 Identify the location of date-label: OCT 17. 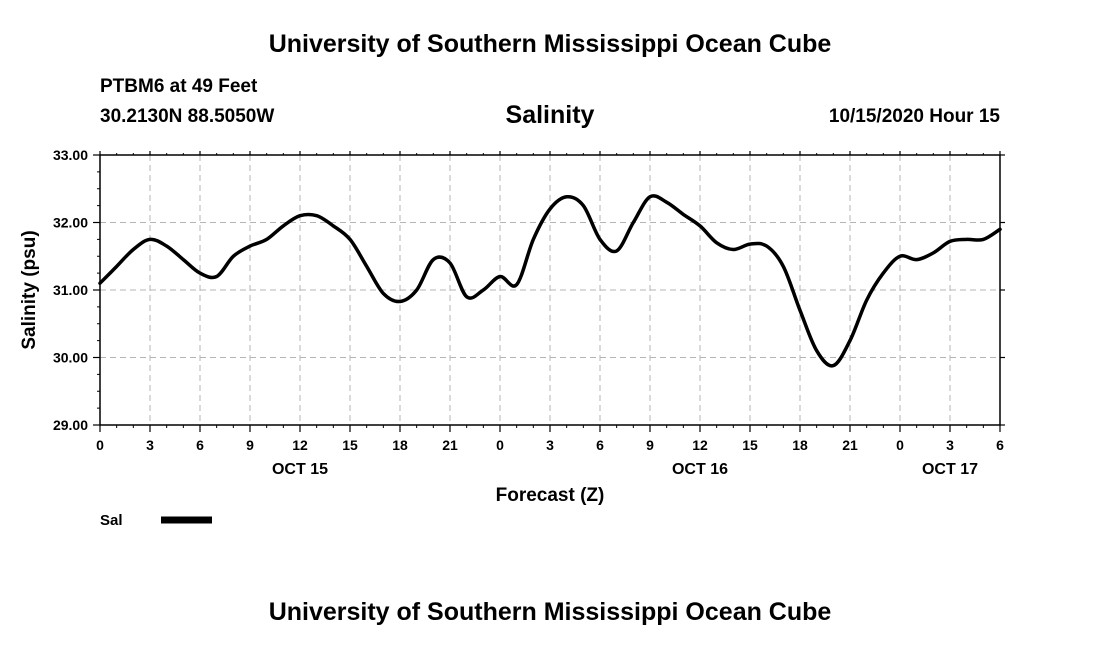
(950, 469).